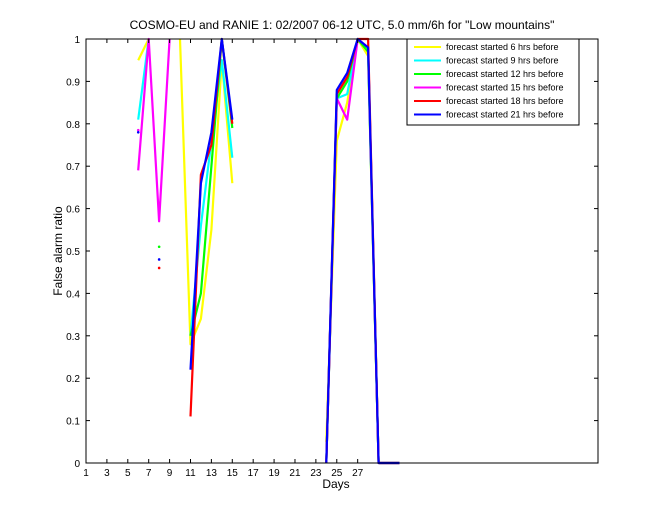  I want to click on x-tick-label: 11, so click(190, 473).